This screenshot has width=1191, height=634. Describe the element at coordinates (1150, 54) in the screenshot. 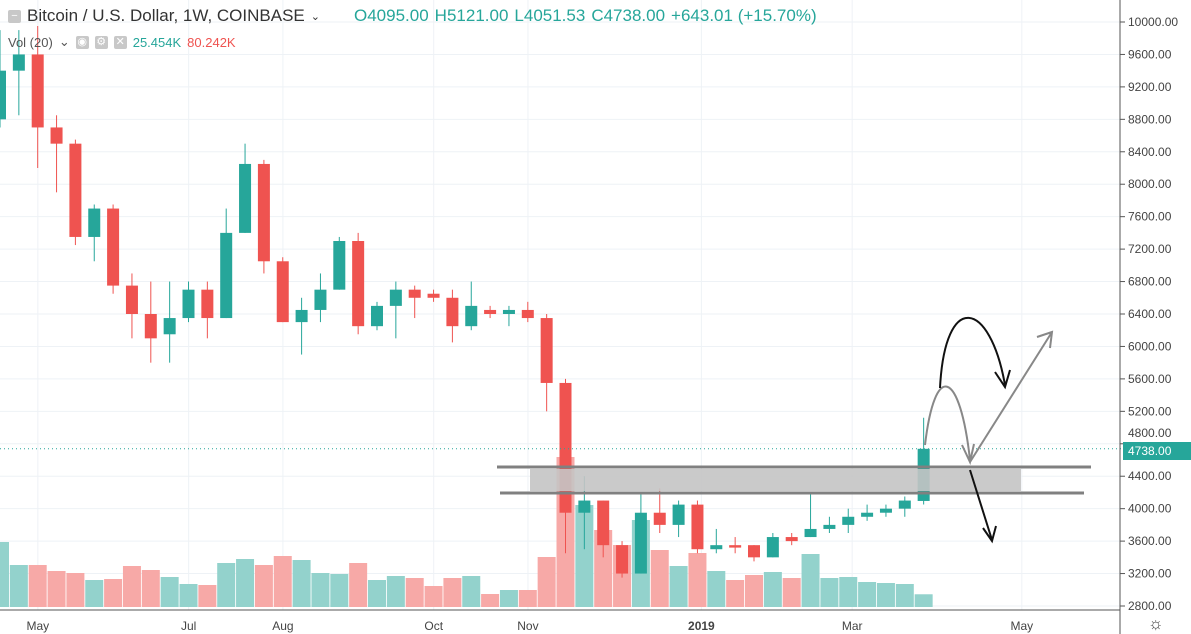

I see `price-tick-label: 9600.00` at that location.